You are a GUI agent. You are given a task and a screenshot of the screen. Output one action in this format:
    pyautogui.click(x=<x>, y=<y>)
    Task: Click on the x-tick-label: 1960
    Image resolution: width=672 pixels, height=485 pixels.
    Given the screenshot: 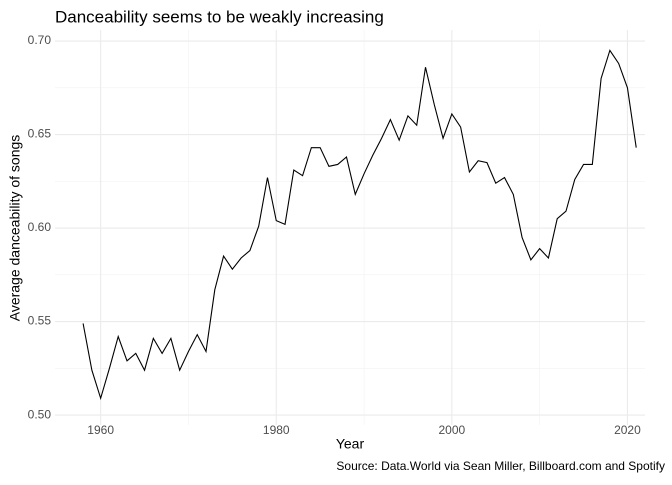 What is the action you would take?
    pyautogui.click(x=100, y=430)
    